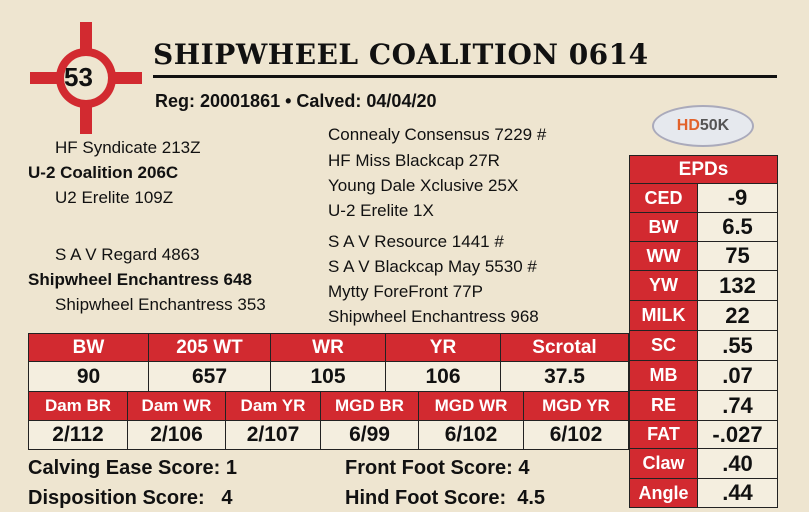  I want to click on grandparent: Mytty ForeFront 77P, so click(405, 291).